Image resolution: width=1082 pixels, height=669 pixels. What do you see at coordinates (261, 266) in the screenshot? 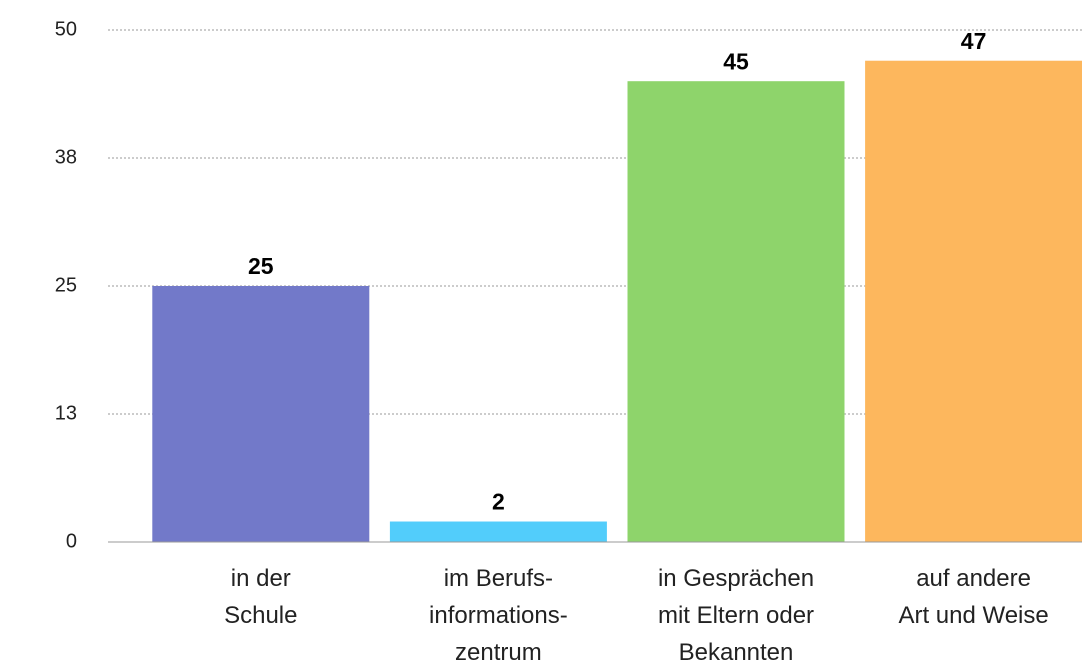
I see `value-label: 25` at bounding box center [261, 266].